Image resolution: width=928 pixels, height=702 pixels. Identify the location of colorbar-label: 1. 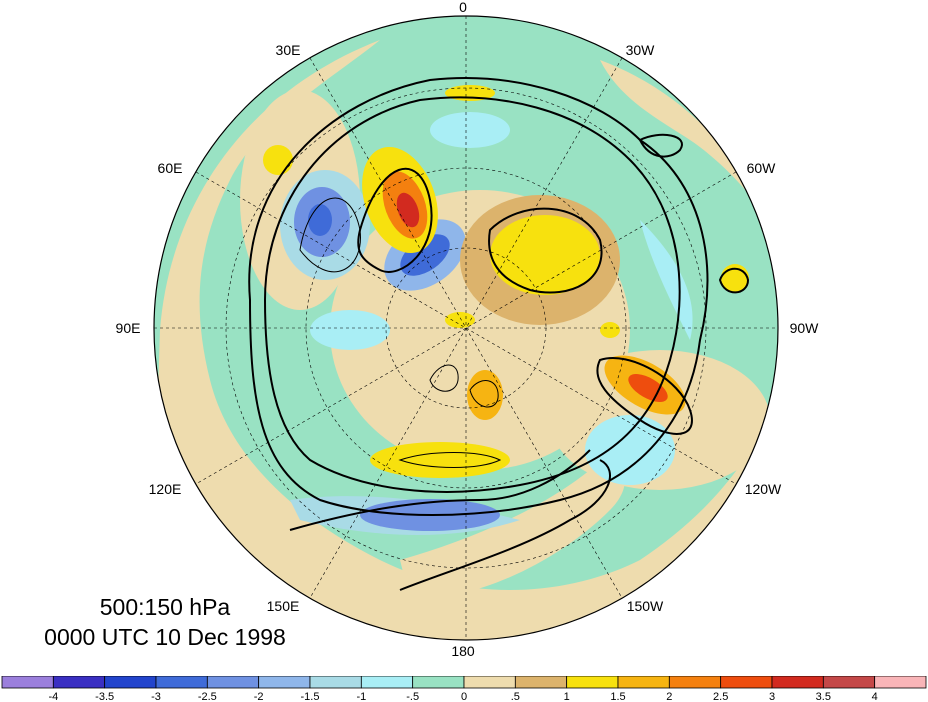
(567, 696).